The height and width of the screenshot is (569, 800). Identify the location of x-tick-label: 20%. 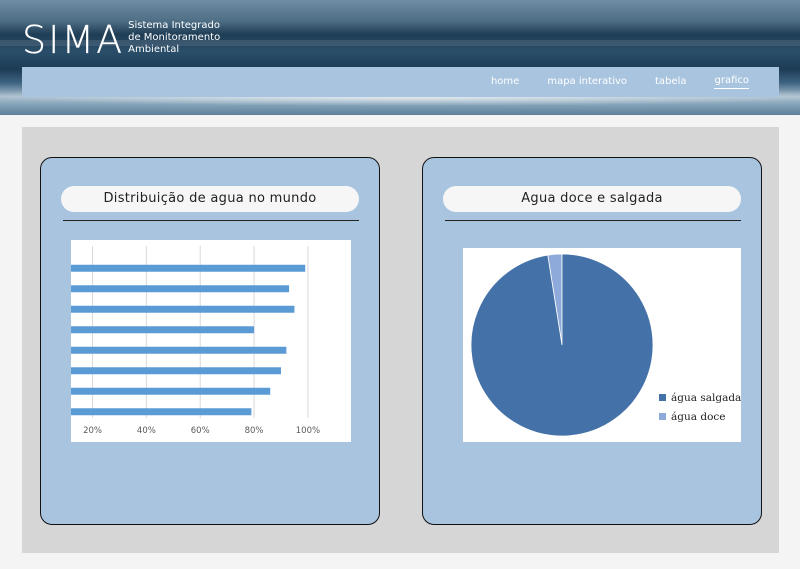
(92, 431).